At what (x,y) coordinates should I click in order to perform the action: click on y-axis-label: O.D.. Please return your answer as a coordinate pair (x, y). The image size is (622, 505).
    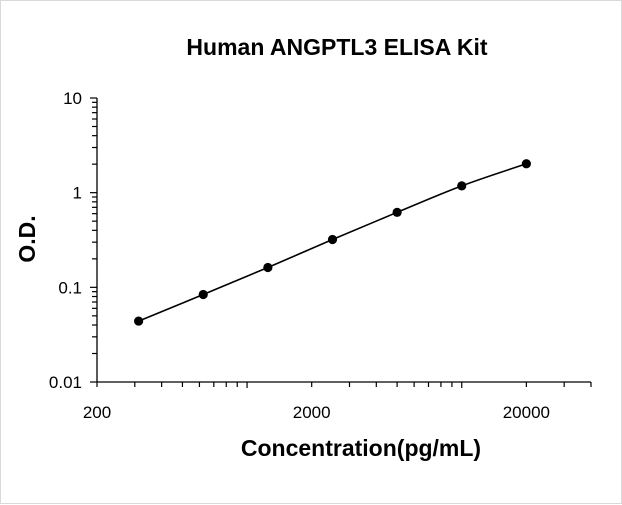
    Looking at the image, I should click on (27, 238).